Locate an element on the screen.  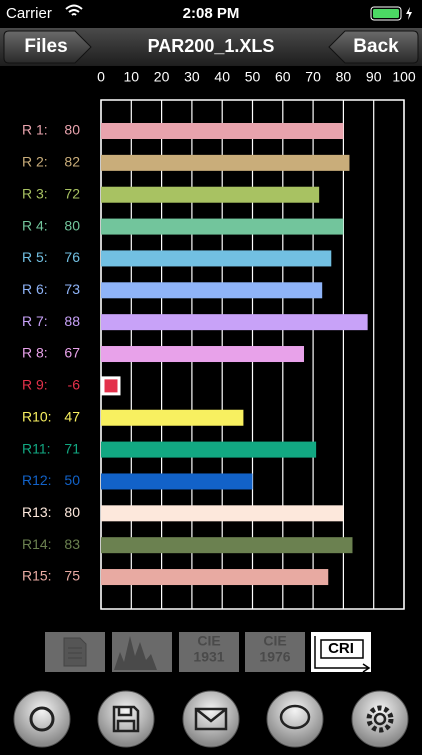
value-label: 75 is located at coordinates (72, 576).